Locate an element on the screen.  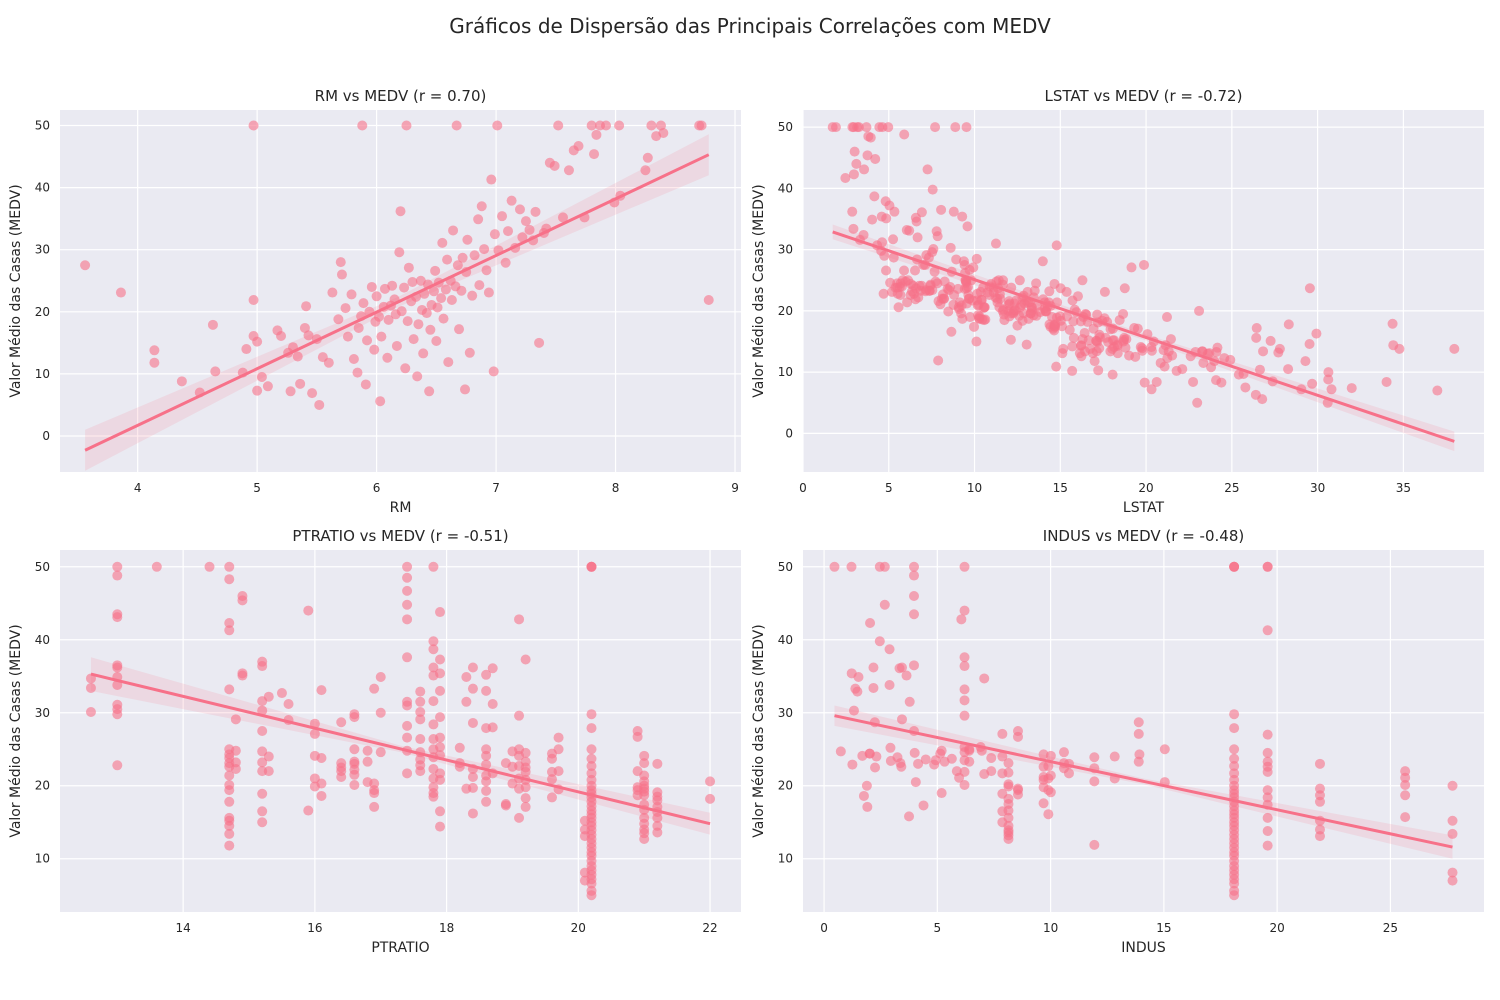
x-axis-label: PTRATIO is located at coordinates (400, 948).